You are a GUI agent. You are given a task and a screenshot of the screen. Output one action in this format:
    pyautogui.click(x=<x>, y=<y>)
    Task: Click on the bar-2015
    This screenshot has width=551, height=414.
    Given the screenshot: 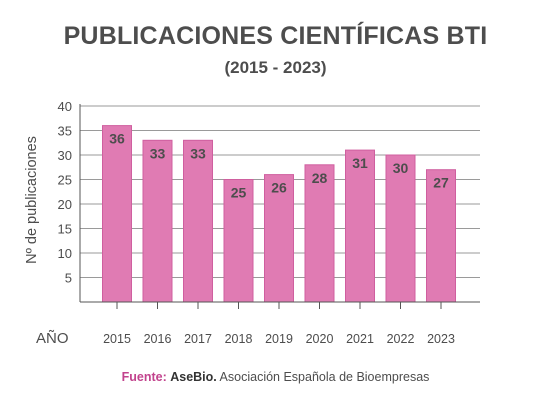 What is the action you would take?
    pyautogui.click(x=117, y=214)
    